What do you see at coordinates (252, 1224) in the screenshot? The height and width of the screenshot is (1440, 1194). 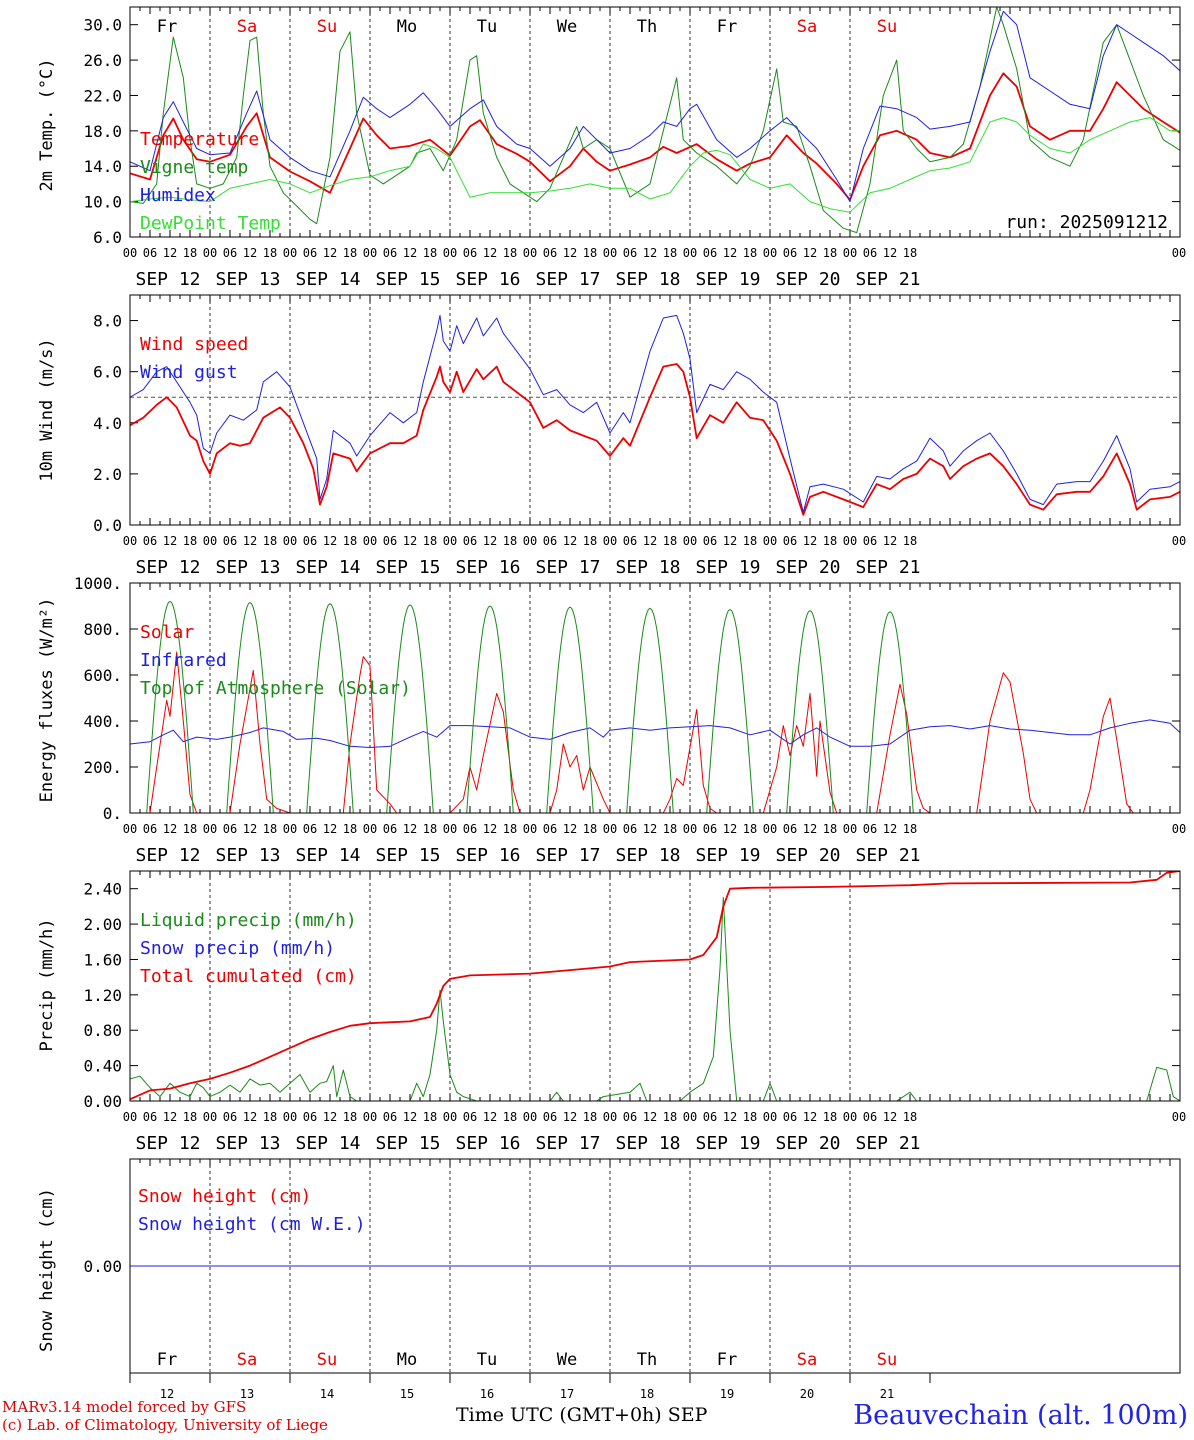 I see `legend-entry: Snow height (cm W.E.)` at bounding box center [252, 1224].